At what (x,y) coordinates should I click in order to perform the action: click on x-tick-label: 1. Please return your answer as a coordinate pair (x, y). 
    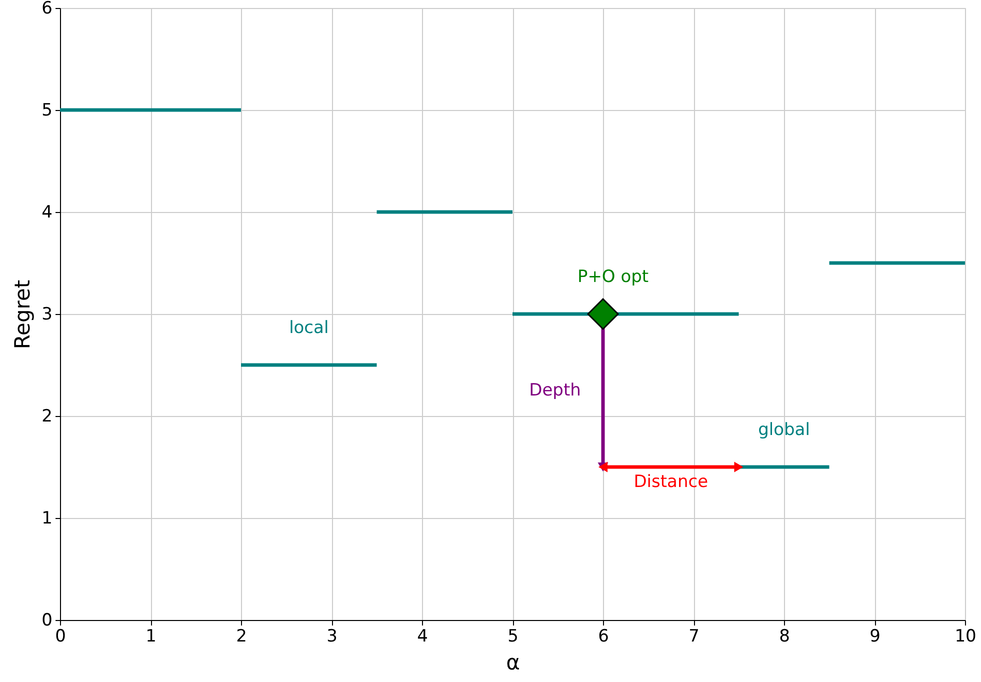
    Looking at the image, I should click on (151, 636).